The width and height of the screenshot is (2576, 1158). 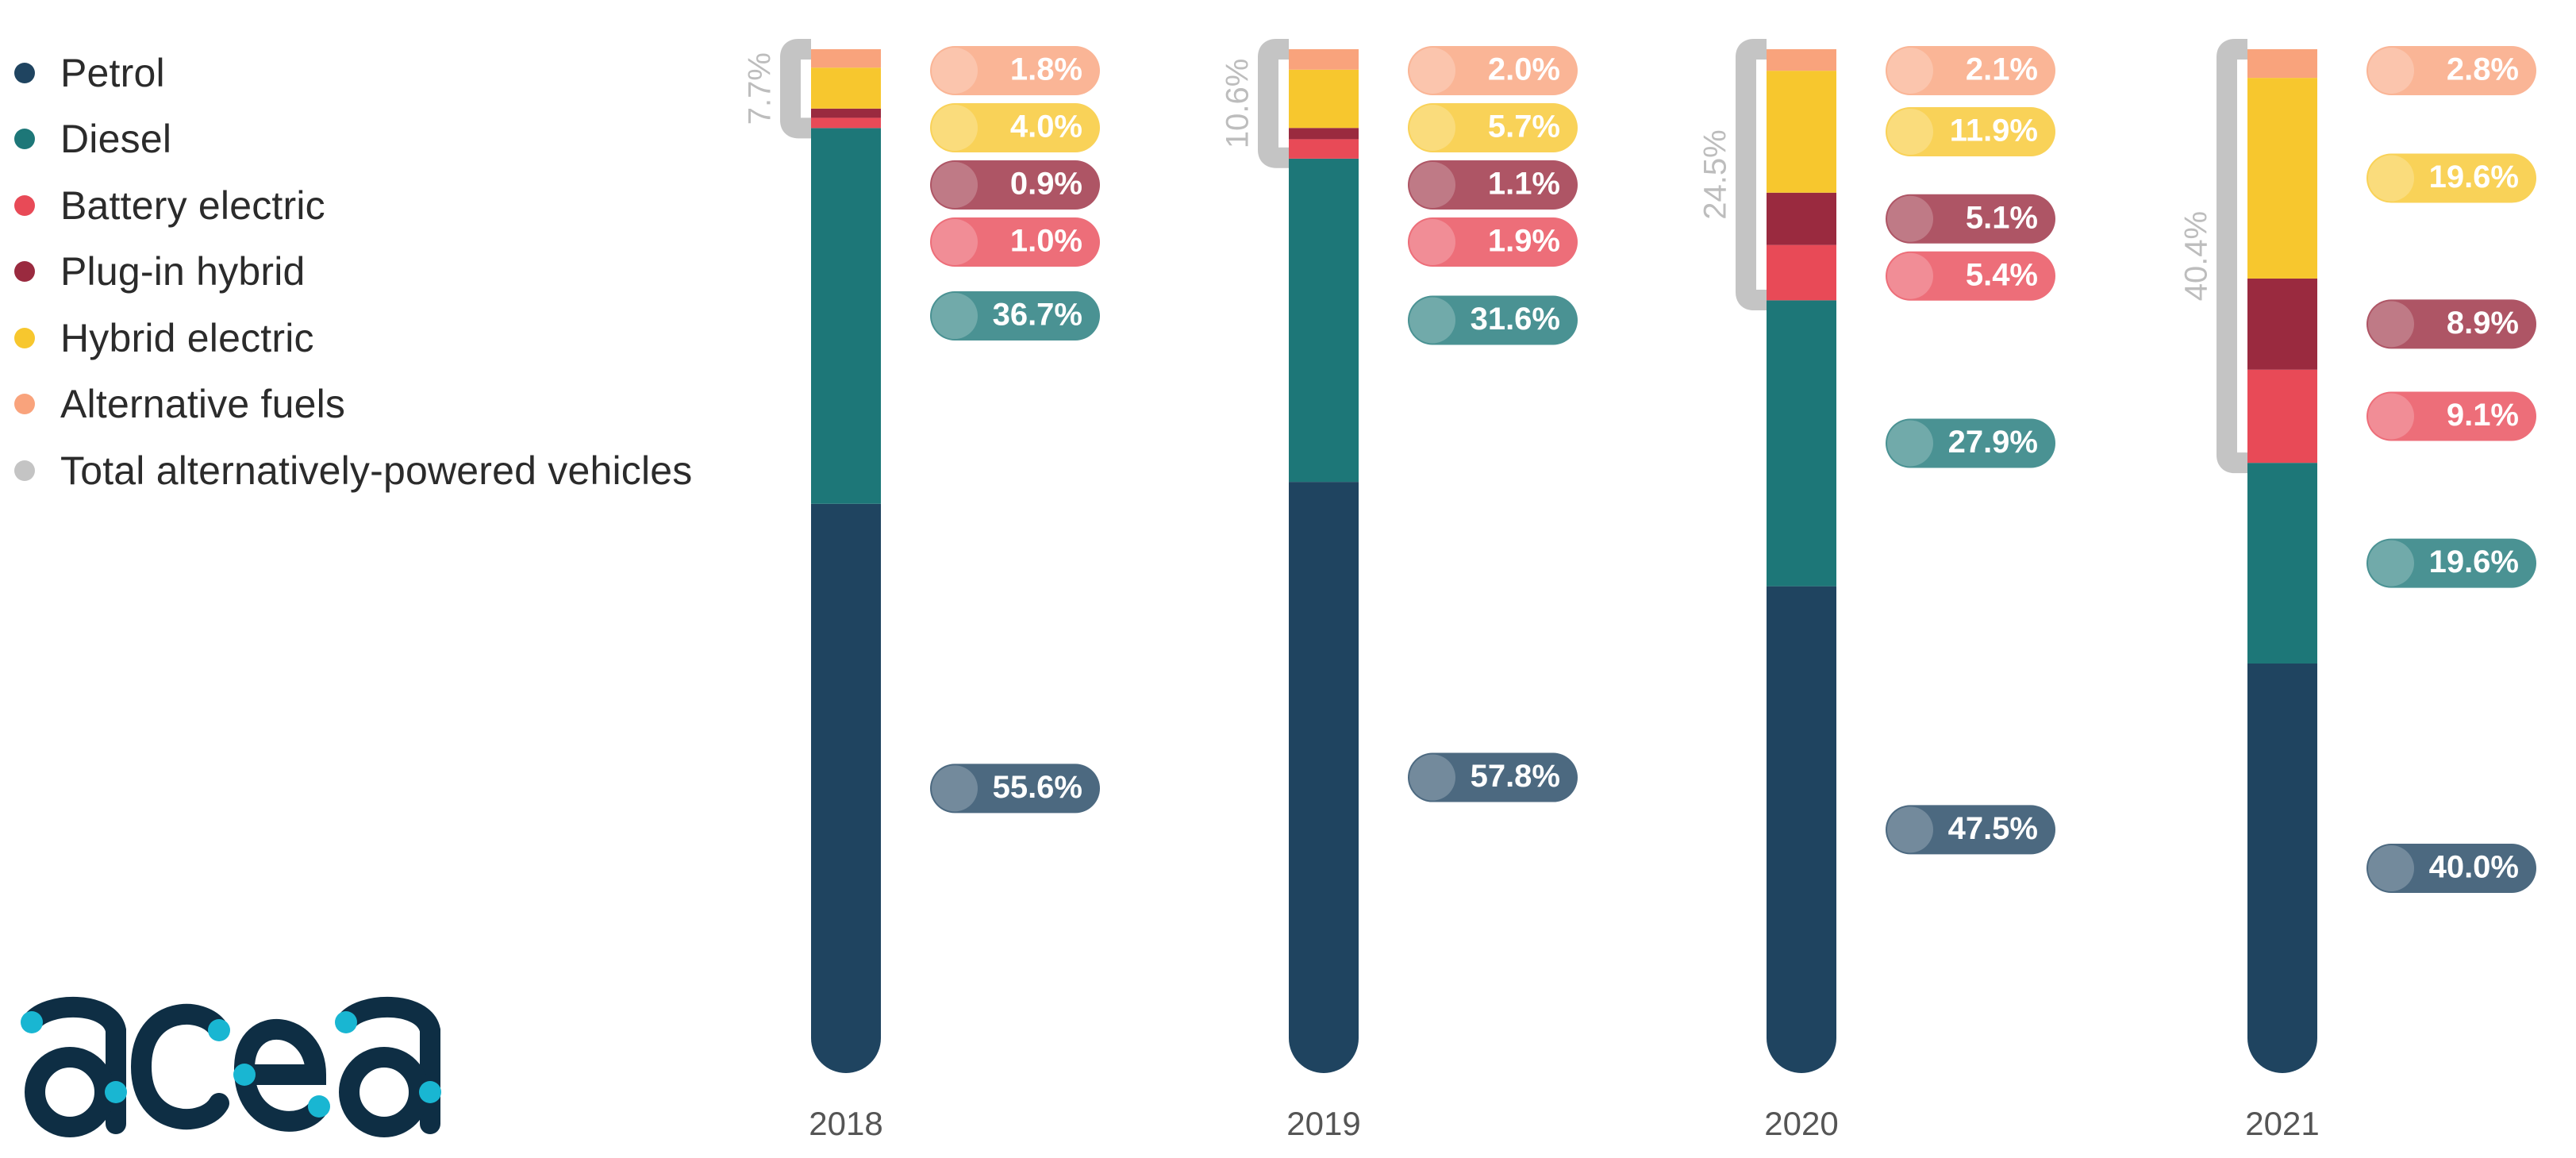 I want to click on legend-label: Total alternatively-powered vehicles, so click(x=376, y=470).